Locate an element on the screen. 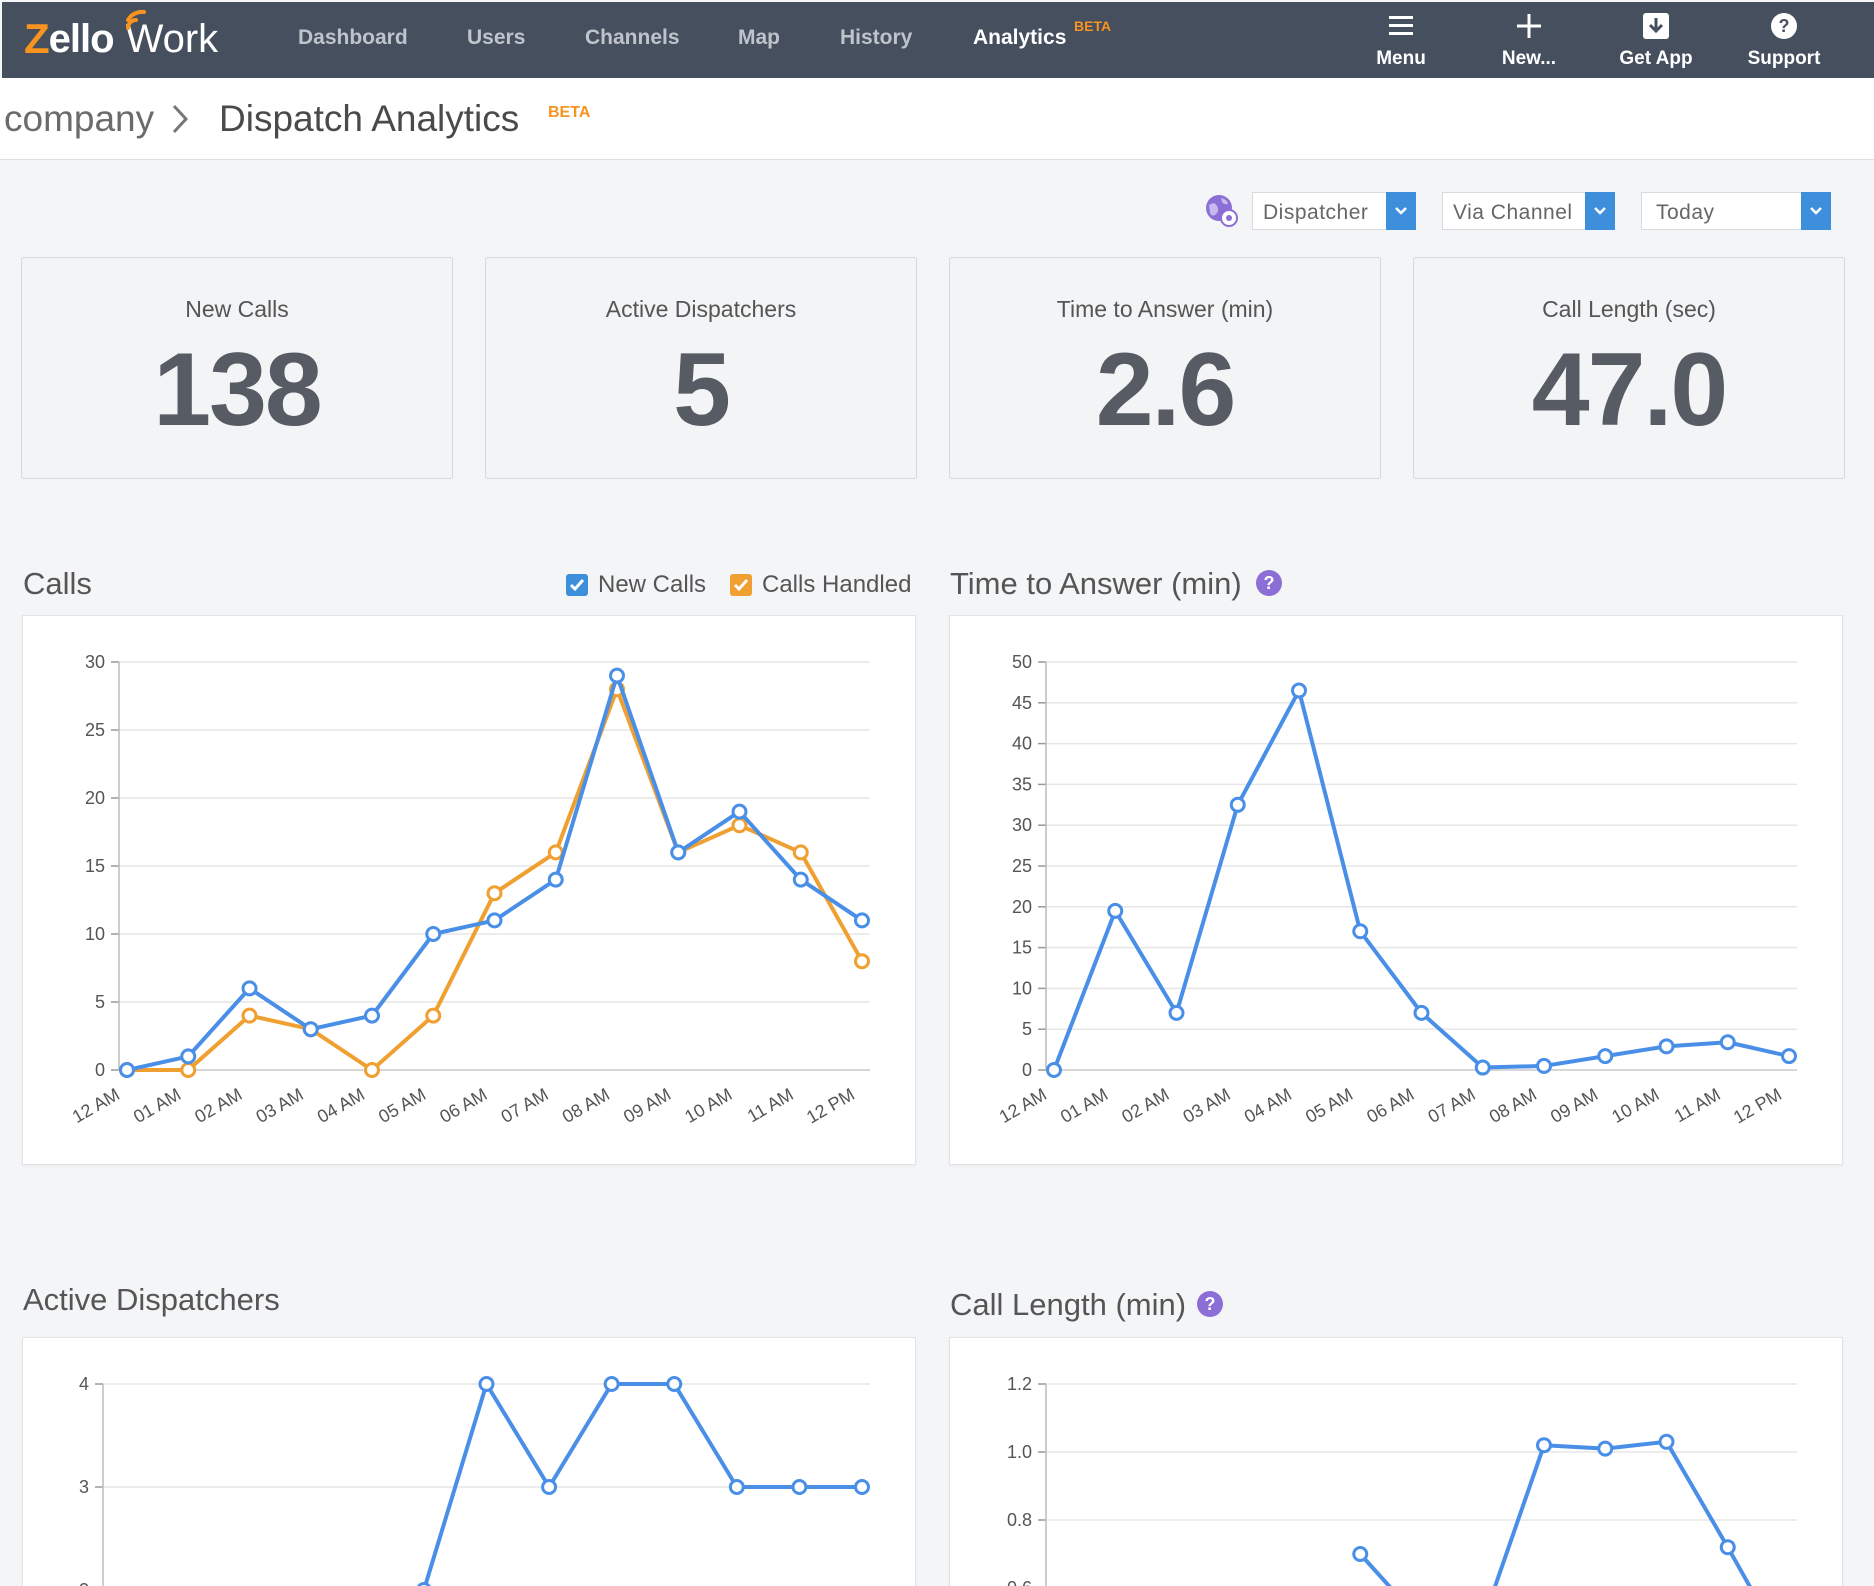  support-label: Support is located at coordinates (1784, 58).